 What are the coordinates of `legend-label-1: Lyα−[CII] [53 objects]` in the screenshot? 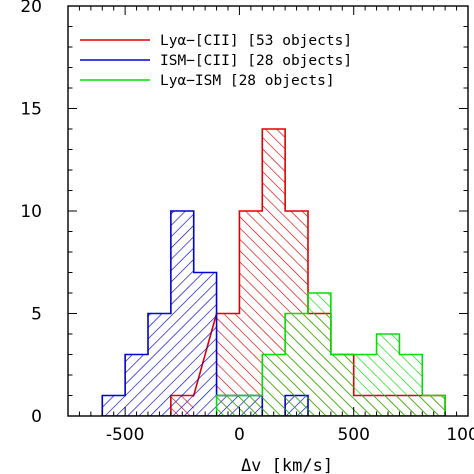 It's located at (256, 41).